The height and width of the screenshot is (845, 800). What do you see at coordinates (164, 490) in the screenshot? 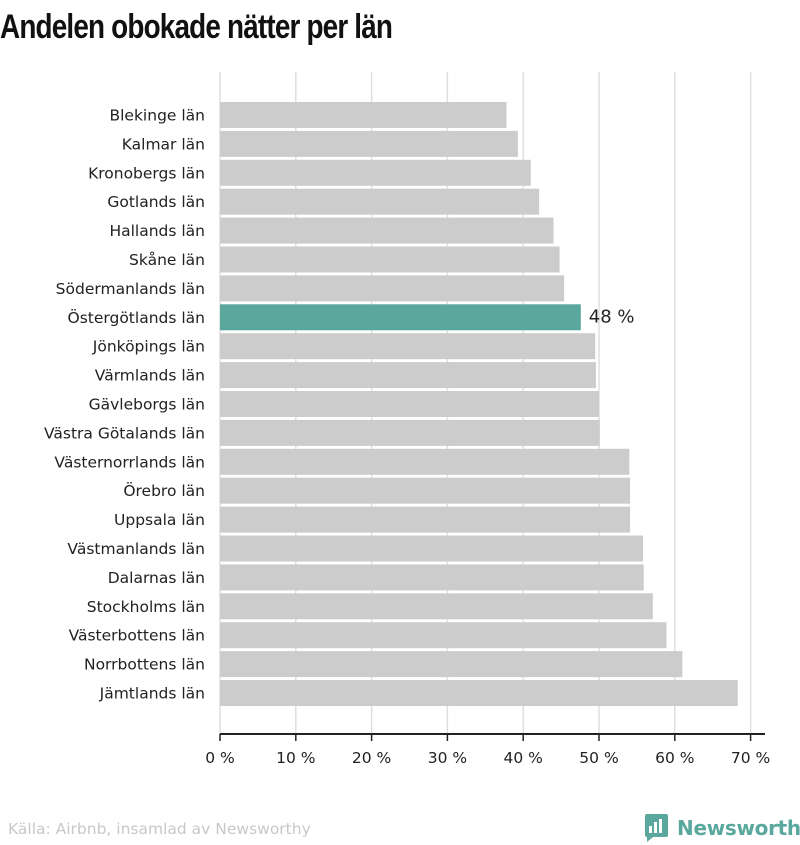
I see `category-label: Örebro län` at bounding box center [164, 490].